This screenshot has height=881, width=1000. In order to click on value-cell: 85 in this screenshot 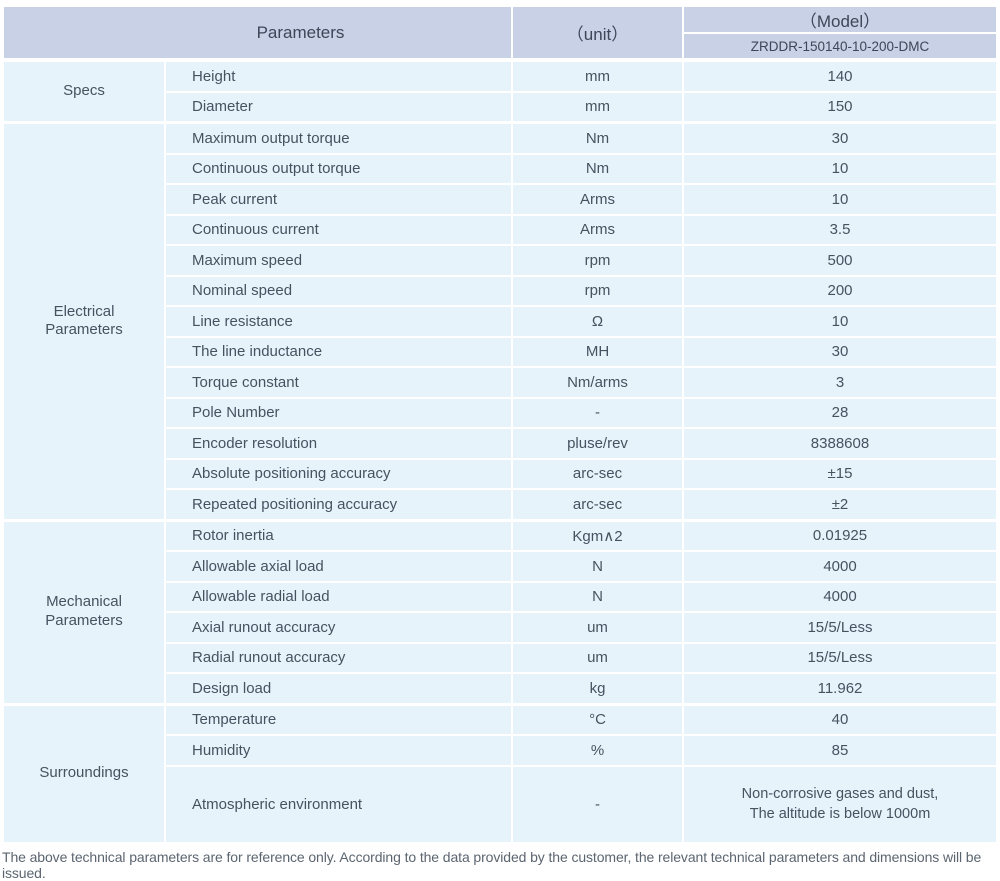, I will do `click(840, 750)`.